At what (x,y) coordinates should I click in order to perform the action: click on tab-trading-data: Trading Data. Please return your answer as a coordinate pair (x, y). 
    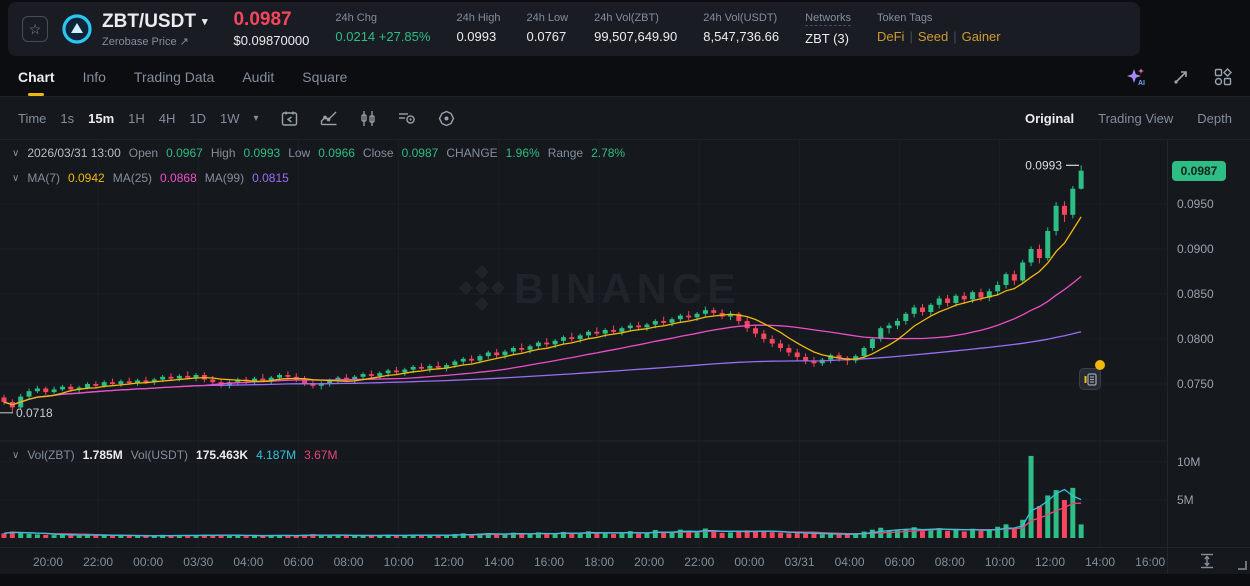
    Looking at the image, I should click on (174, 76).